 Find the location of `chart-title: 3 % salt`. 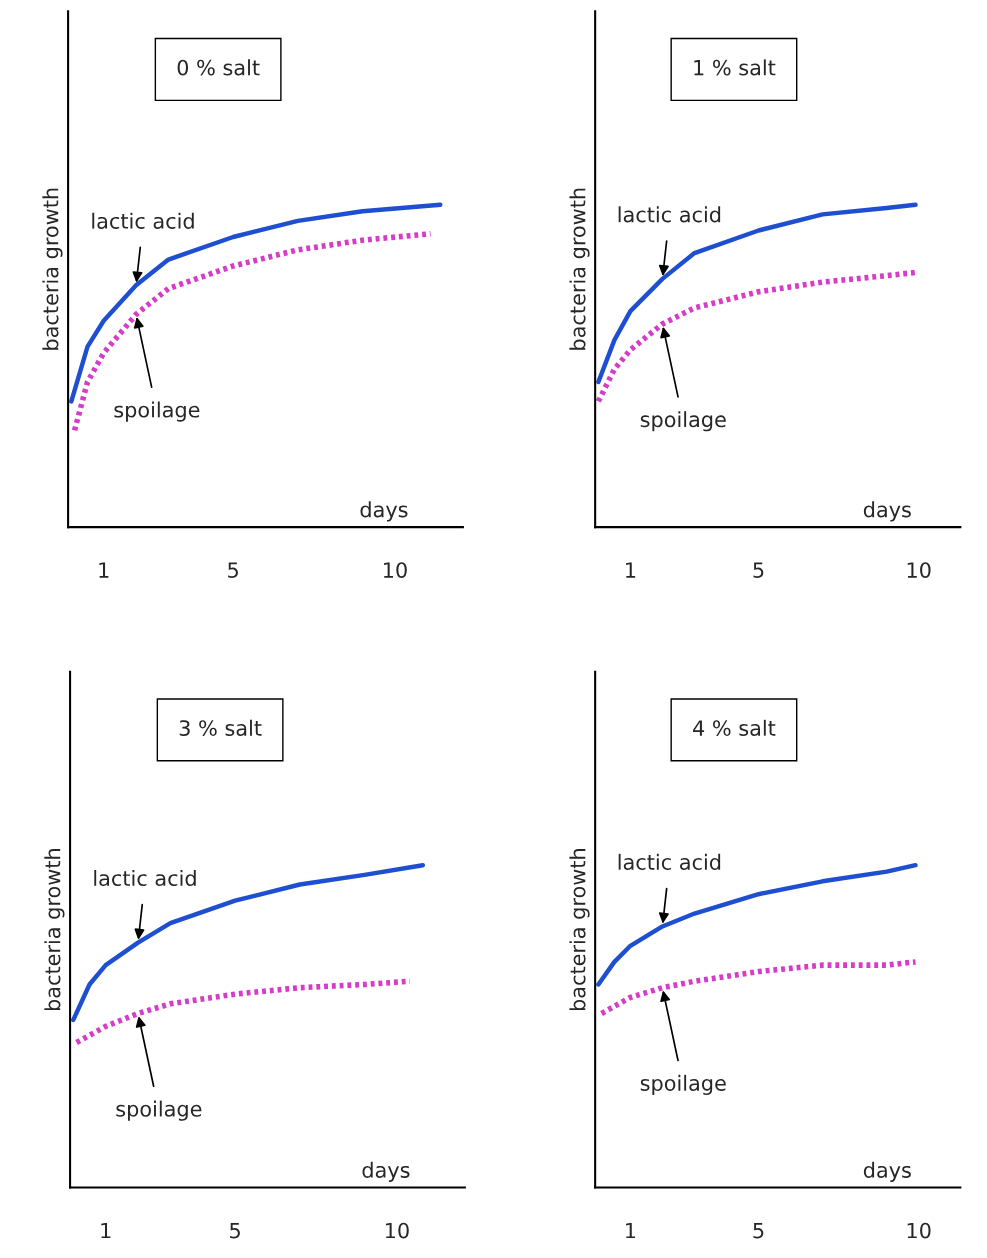

chart-title: 3 % salt is located at coordinates (220, 727).